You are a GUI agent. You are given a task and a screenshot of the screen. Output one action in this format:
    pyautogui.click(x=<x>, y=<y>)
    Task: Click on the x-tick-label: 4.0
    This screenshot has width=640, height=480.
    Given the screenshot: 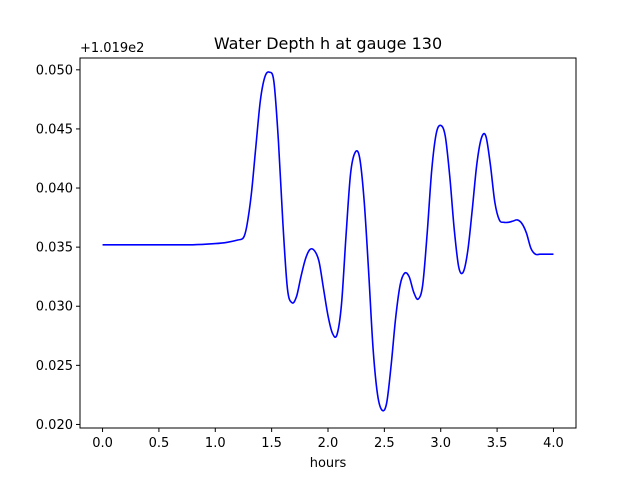 What is the action you would take?
    pyautogui.click(x=553, y=443)
    